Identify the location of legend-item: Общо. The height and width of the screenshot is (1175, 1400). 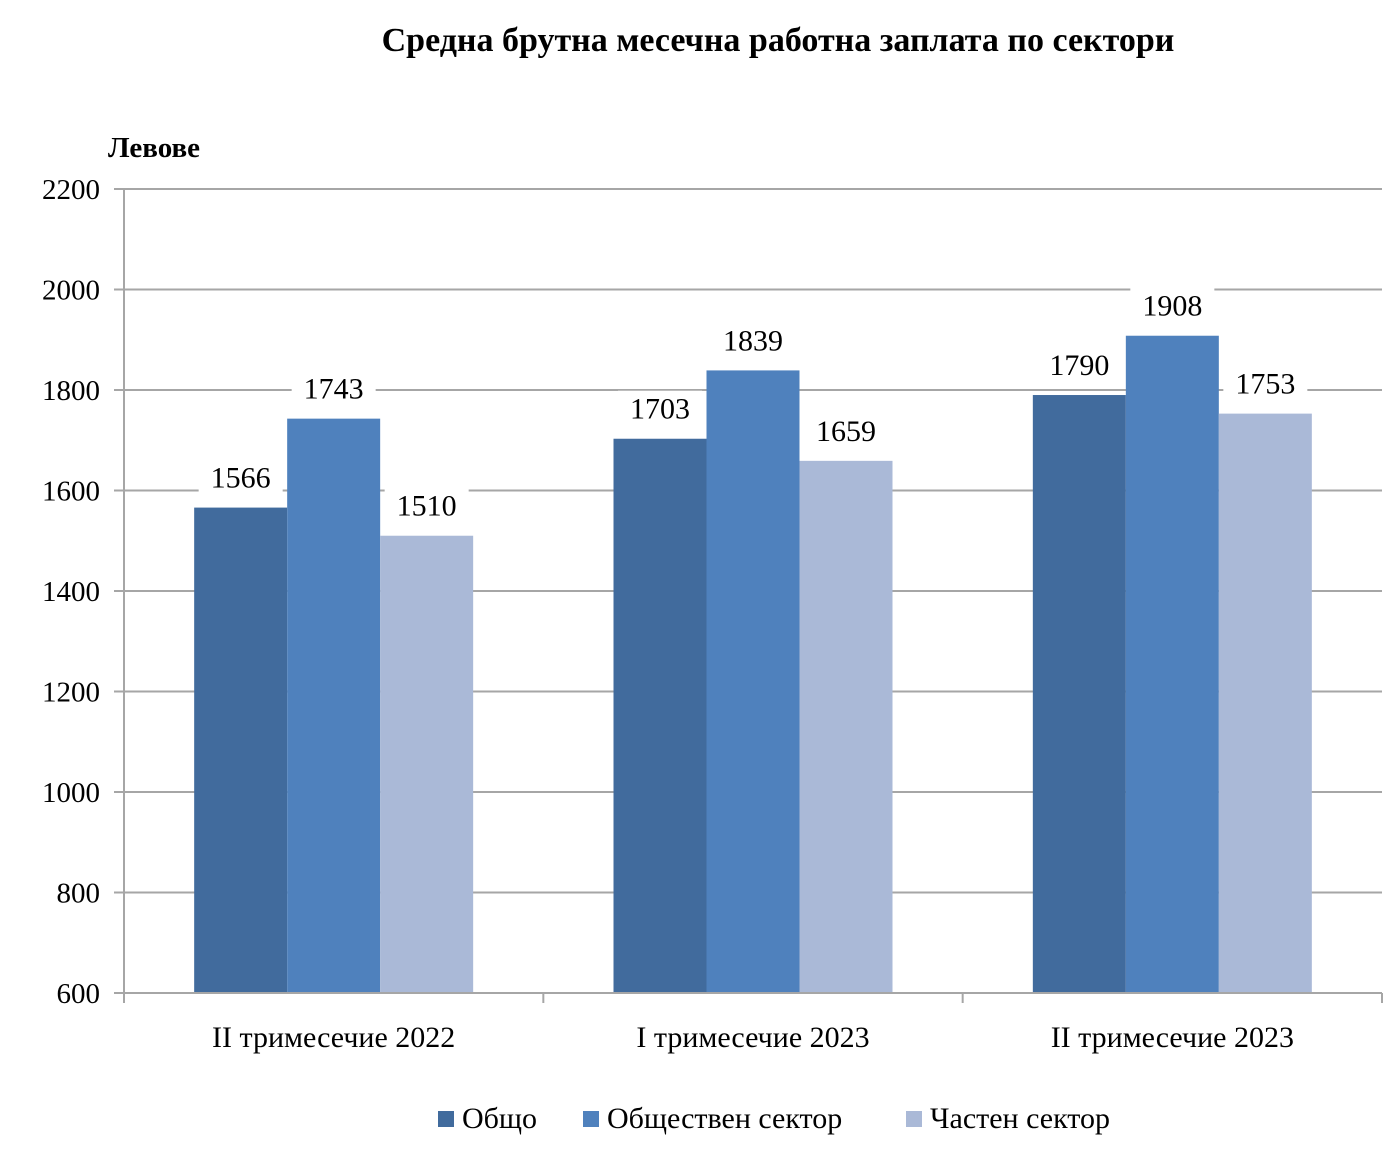
(487, 1119).